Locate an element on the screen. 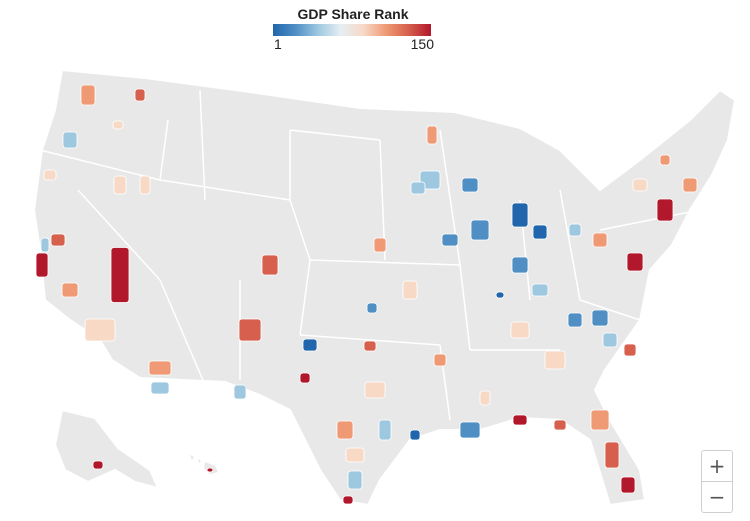  zoom-control: + − is located at coordinates (717, 481).